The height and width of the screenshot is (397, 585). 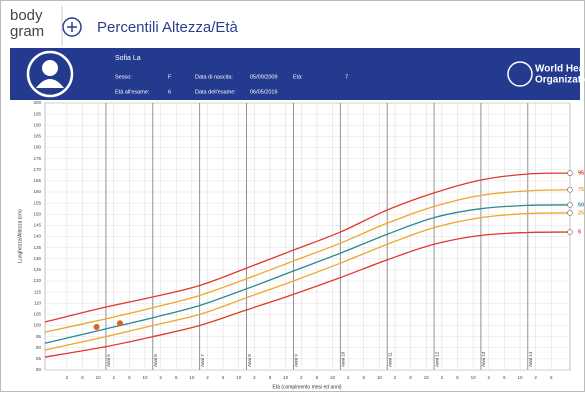 I want to click on x-axis-label: Età (compimento mesi ed anni), so click(x=307, y=387).